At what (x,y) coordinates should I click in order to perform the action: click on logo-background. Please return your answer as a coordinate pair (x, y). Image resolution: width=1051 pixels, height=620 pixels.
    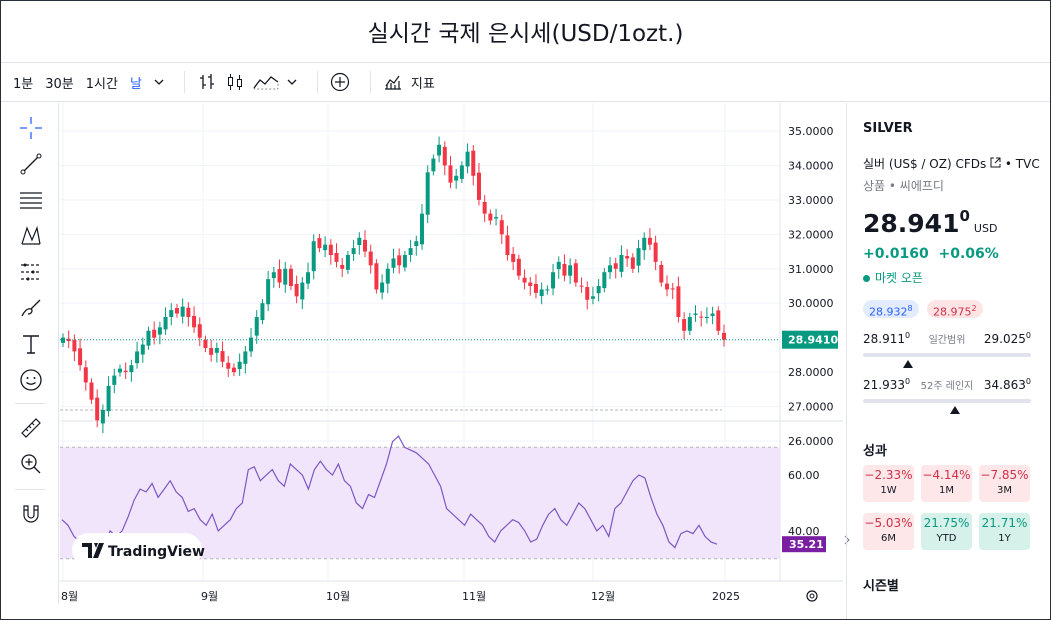
    Looking at the image, I should click on (137, 550).